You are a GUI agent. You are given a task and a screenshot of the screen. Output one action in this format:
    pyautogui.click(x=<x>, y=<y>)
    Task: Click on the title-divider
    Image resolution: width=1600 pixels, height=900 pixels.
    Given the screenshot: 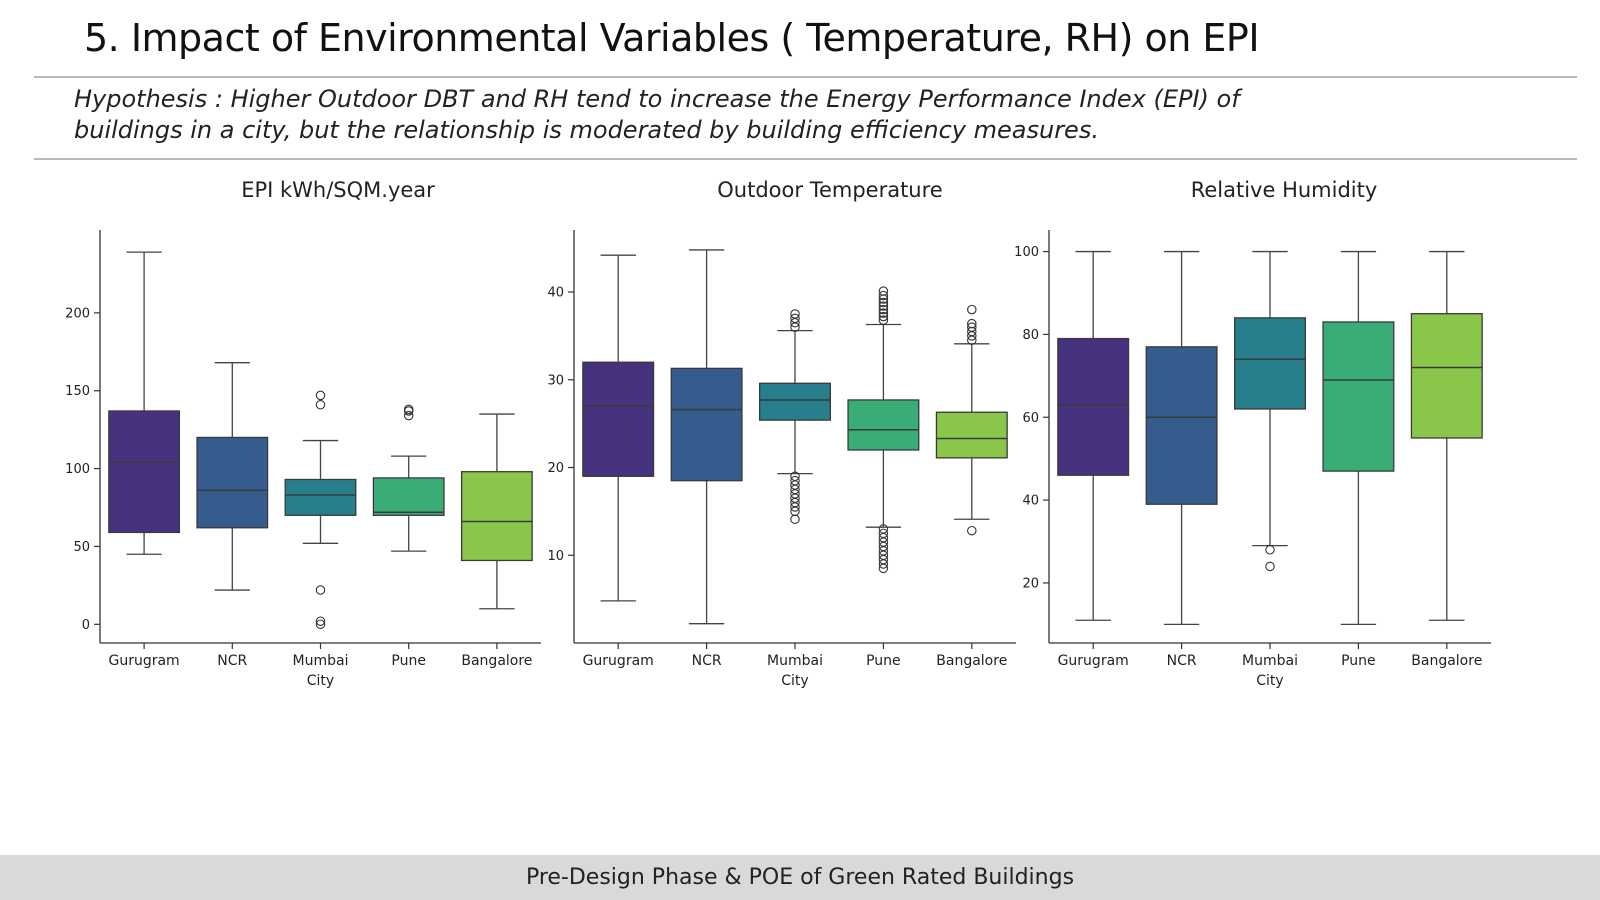 What is the action you would take?
    pyautogui.click(x=805, y=77)
    